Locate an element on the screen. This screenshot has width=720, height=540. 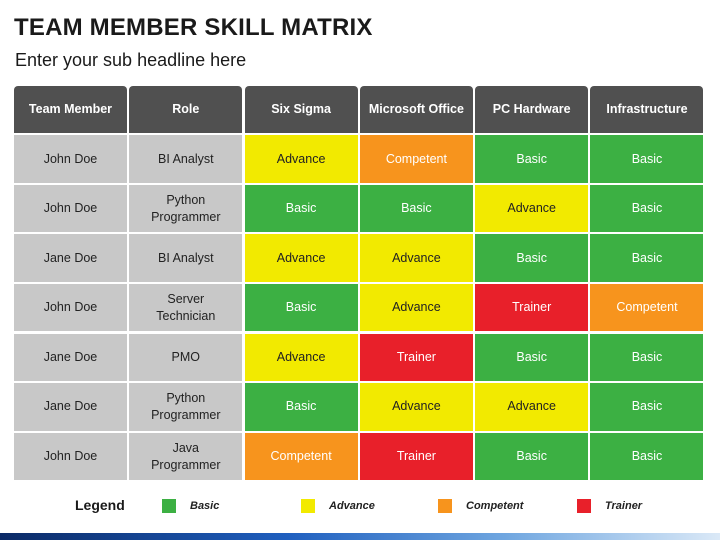
legend-item-competent: Competent is located at coordinates (480, 506).